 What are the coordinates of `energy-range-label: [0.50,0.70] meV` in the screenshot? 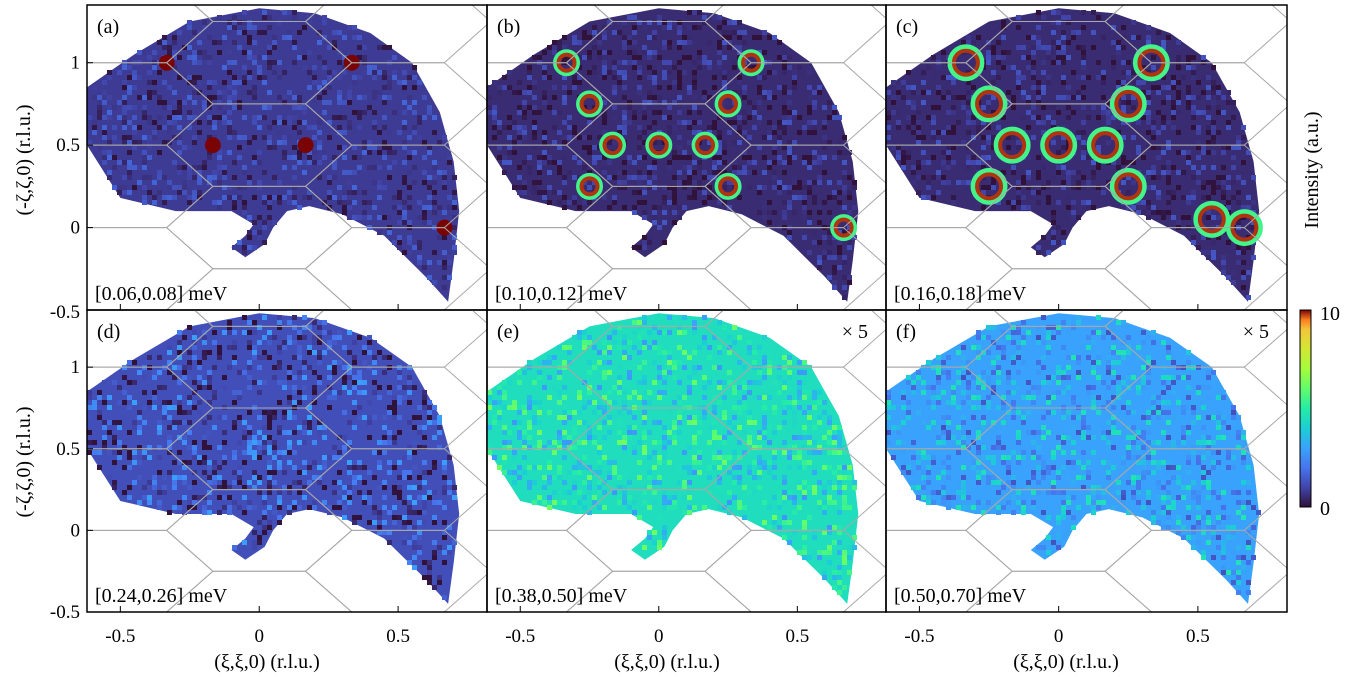 It's located at (960, 596).